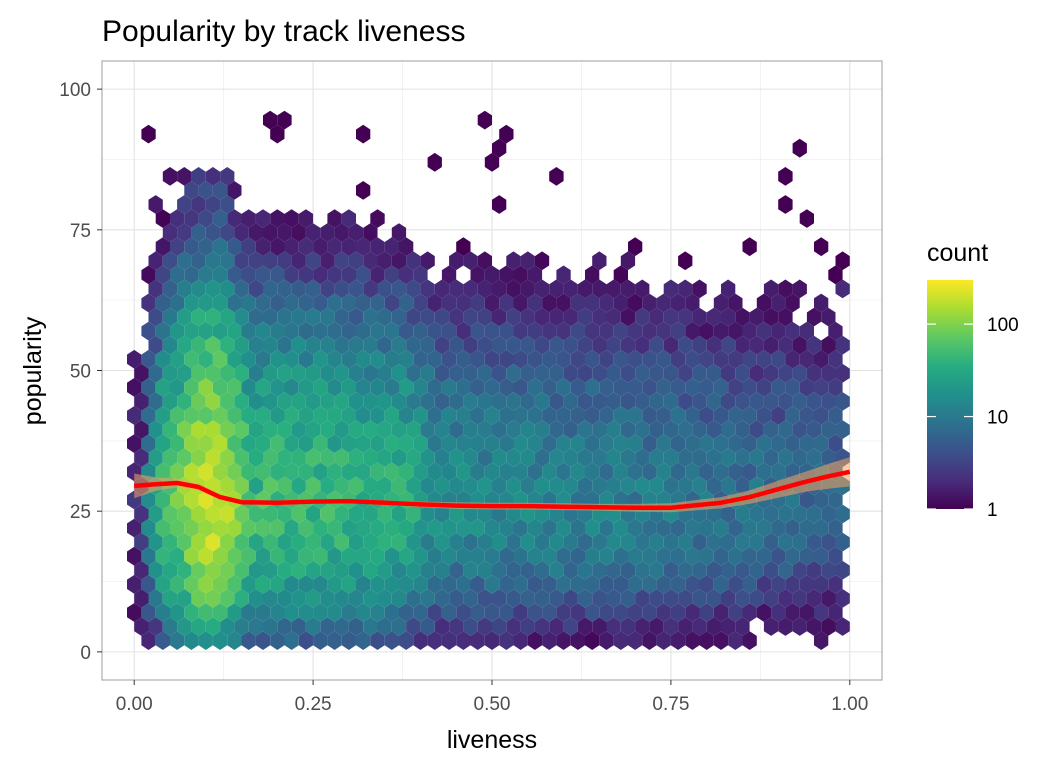  Describe the element at coordinates (957, 253) in the screenshot. I see `legend-title: count` at that location.